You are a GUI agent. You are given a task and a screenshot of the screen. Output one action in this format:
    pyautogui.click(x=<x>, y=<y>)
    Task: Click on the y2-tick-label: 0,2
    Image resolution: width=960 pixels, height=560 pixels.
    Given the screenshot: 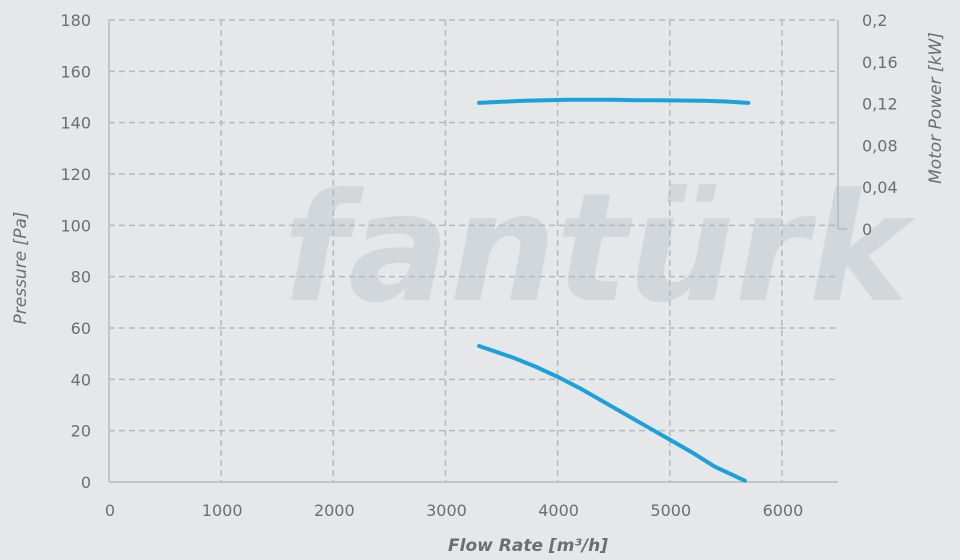 What is the action you would take?
    pyautogui.click(x=874, y=20)
    